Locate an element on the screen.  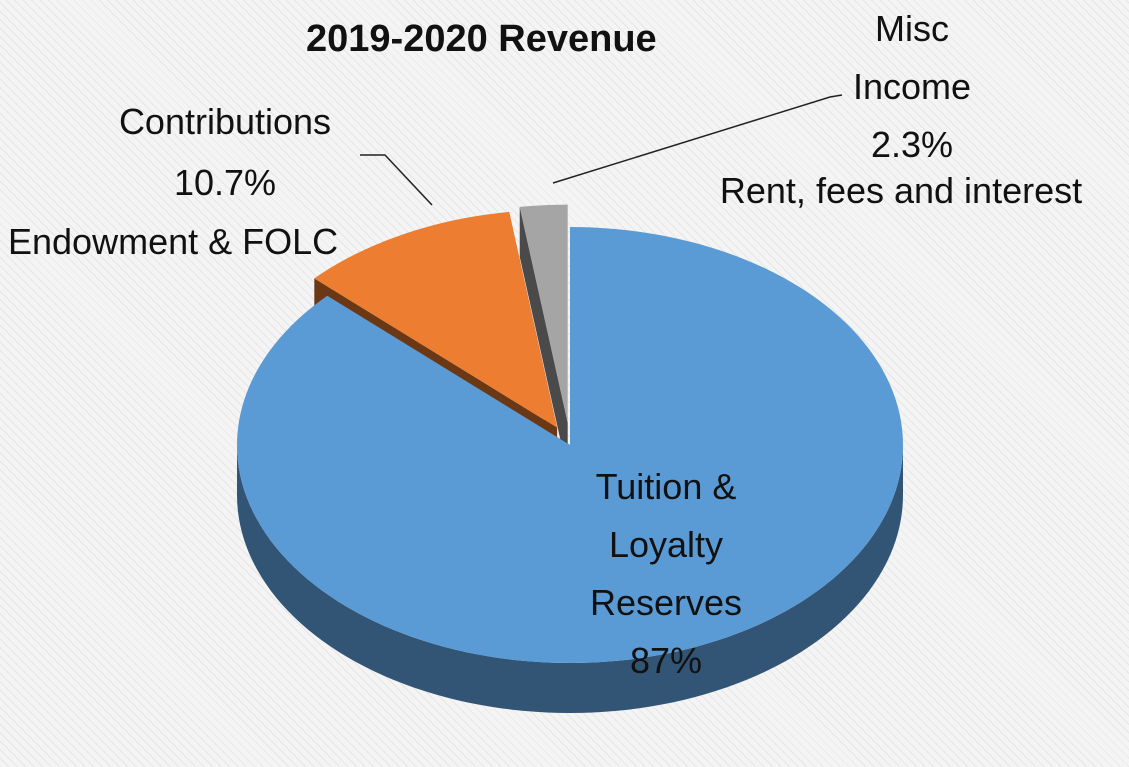
annotation: Rent, fees and interest is located at coordinates (901, 190).